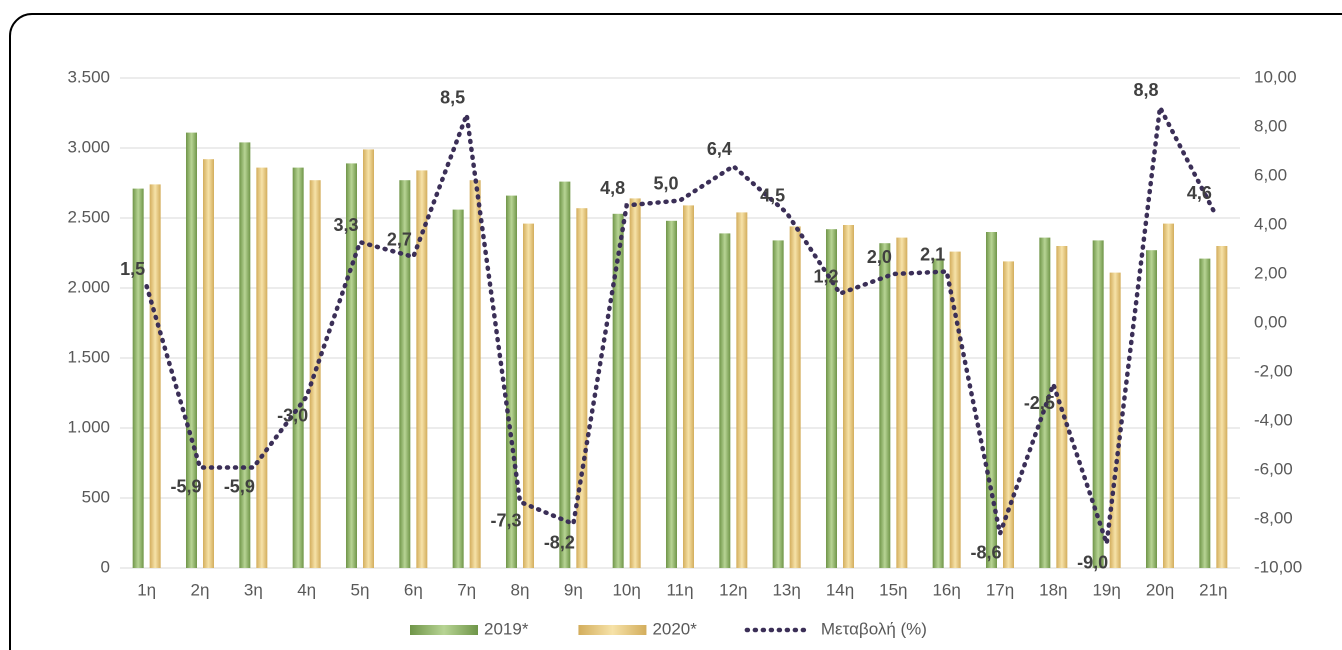 This screenshot has height=650, width=1342. Describe the element at coordinates (360, 589) in the screenshot. I see `x-tick-label: 5η` at that location.